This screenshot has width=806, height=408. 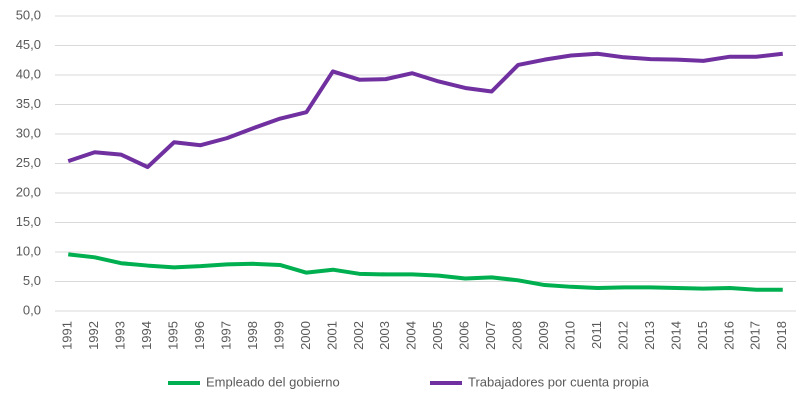 I want to click on legend-label: Trabajadores por cuenta propia, so click(x=559, y=381).